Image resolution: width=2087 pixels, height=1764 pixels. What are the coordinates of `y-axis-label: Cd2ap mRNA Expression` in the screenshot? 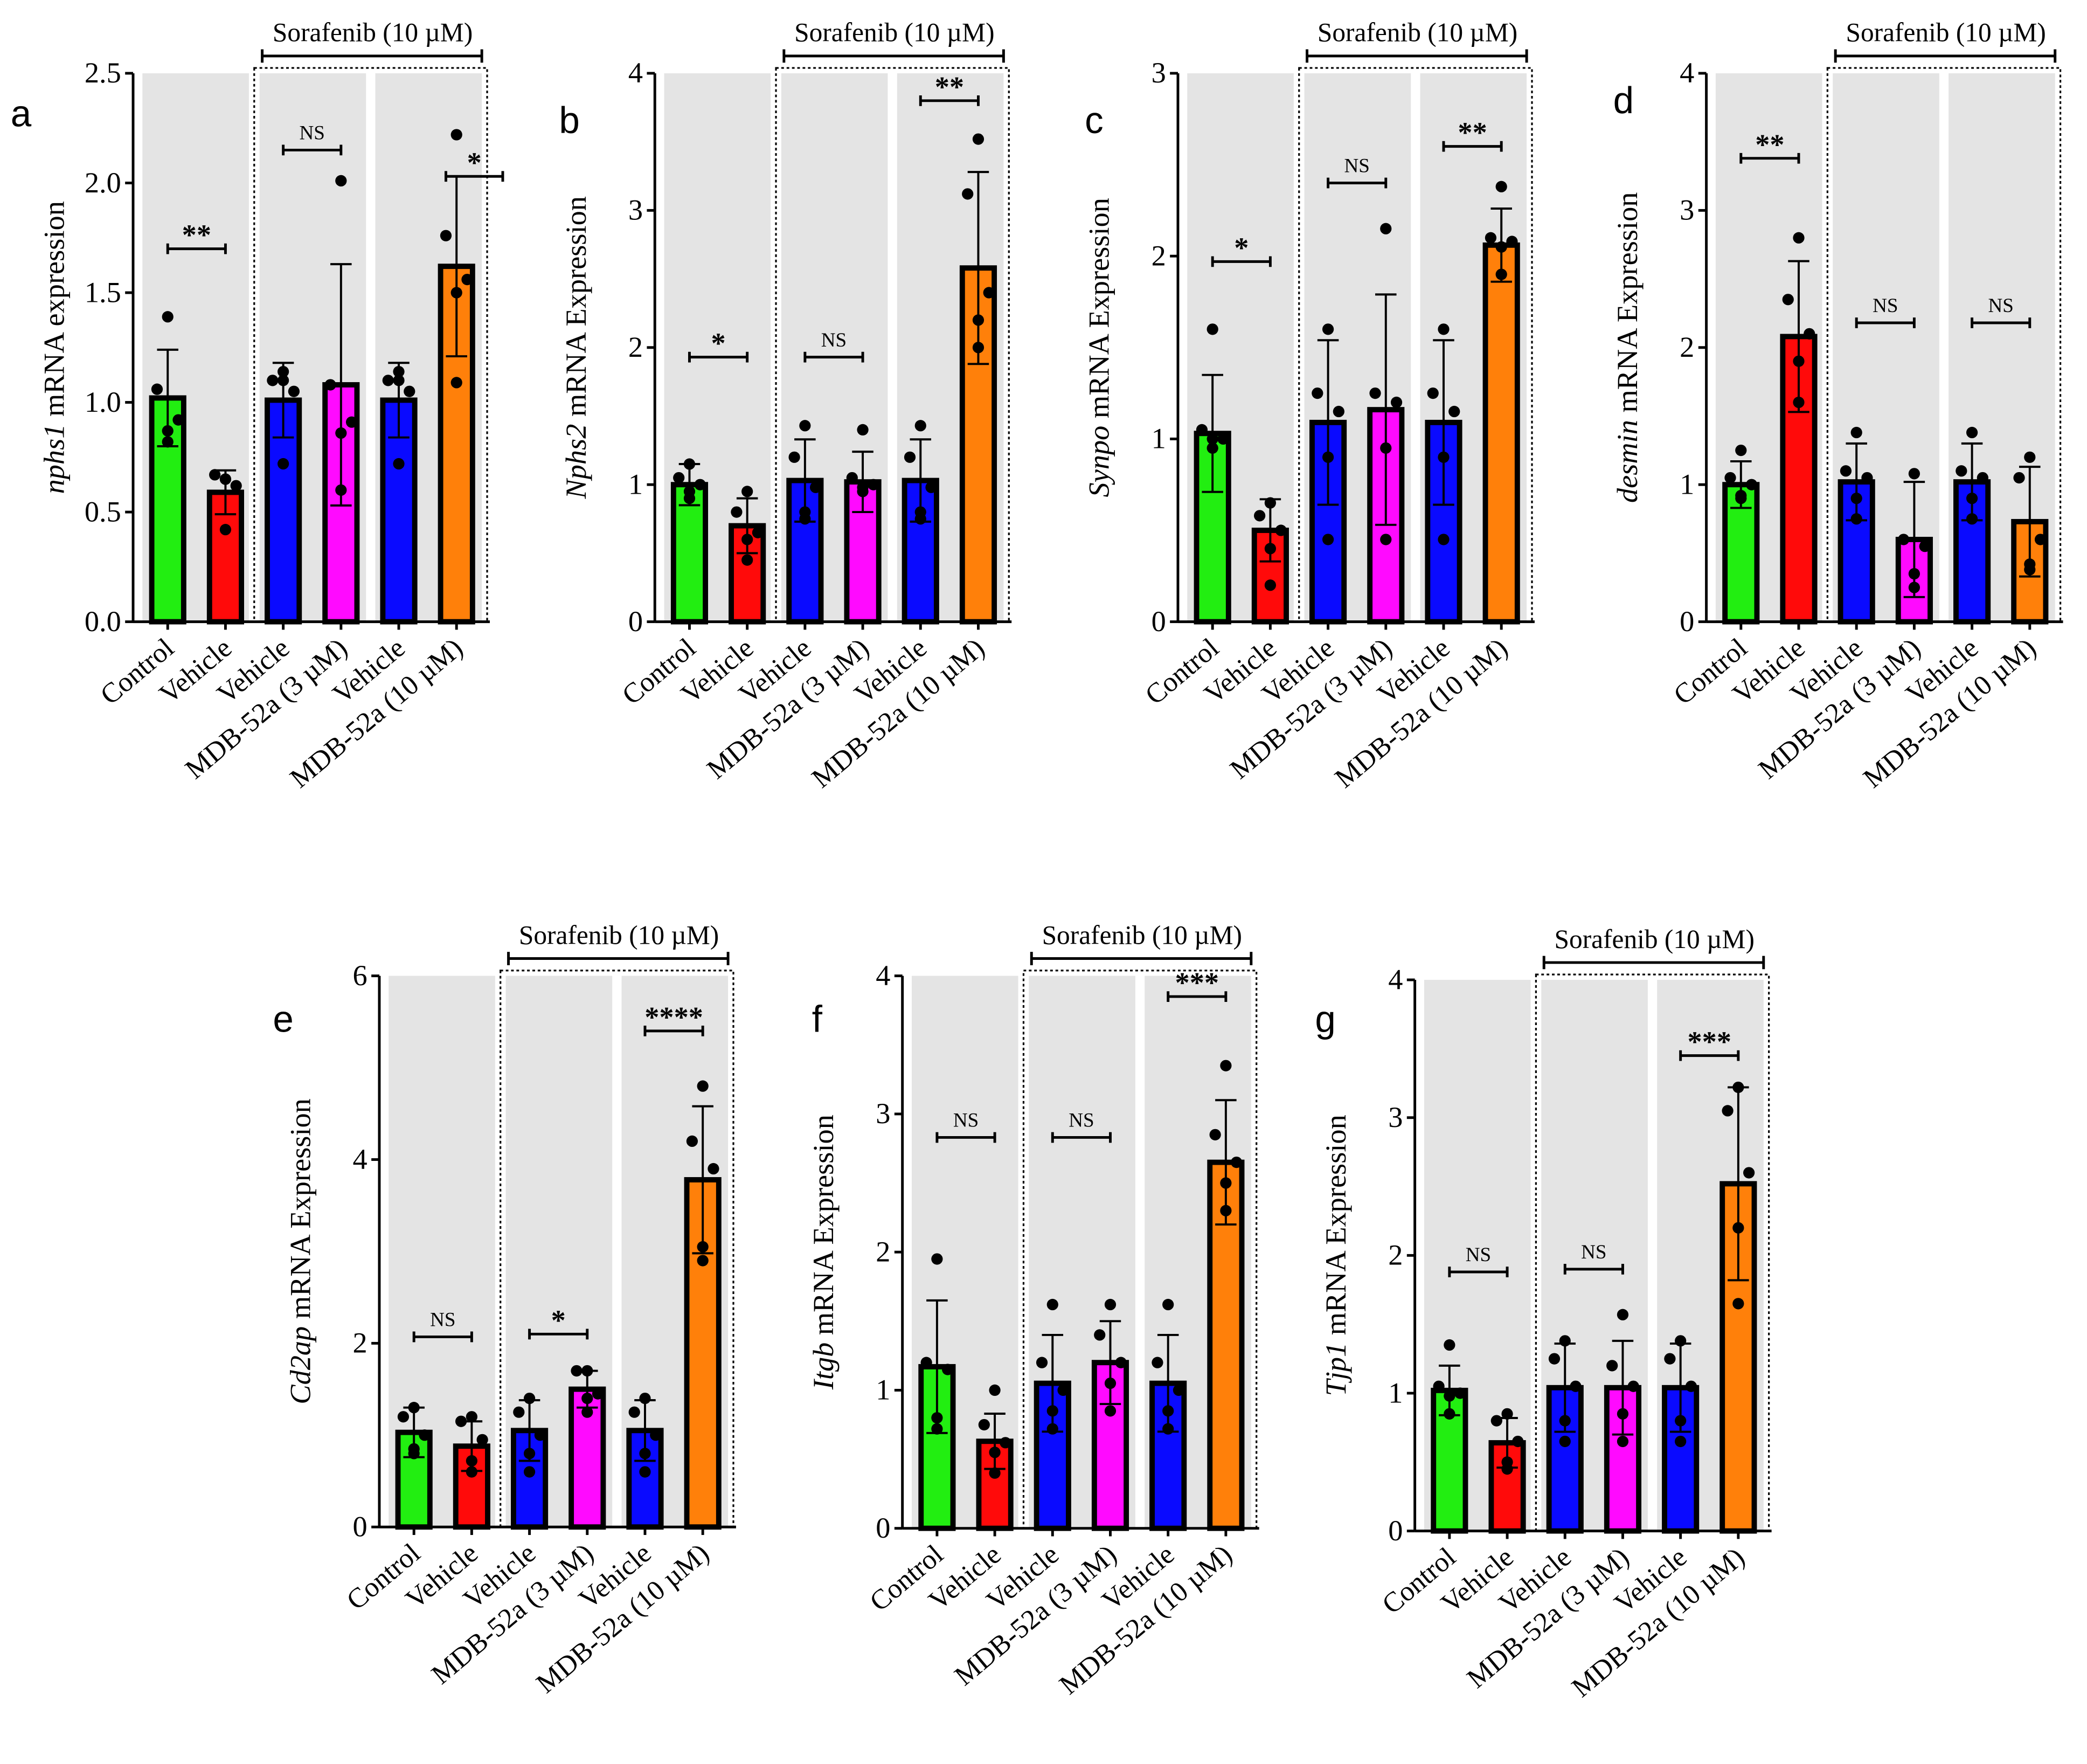 It's located at (301, 1251).